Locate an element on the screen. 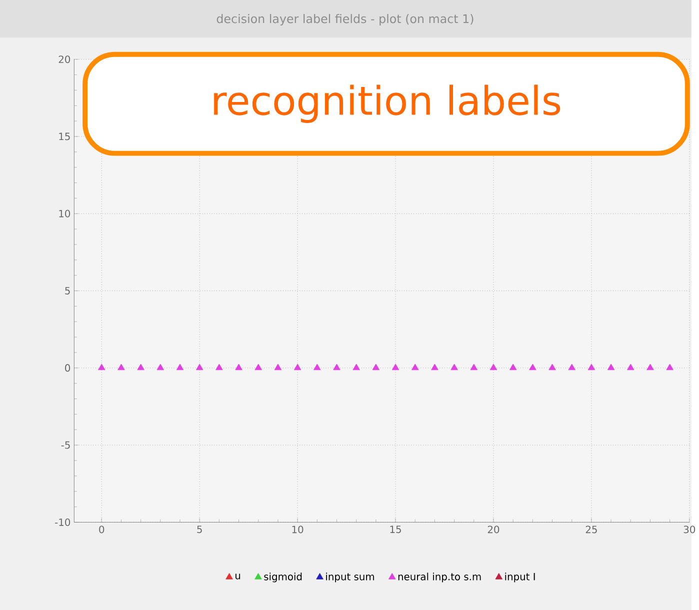 This screenshot has width=699, height=610. x-tick-label: 25 is located at coordinates (591, 530).